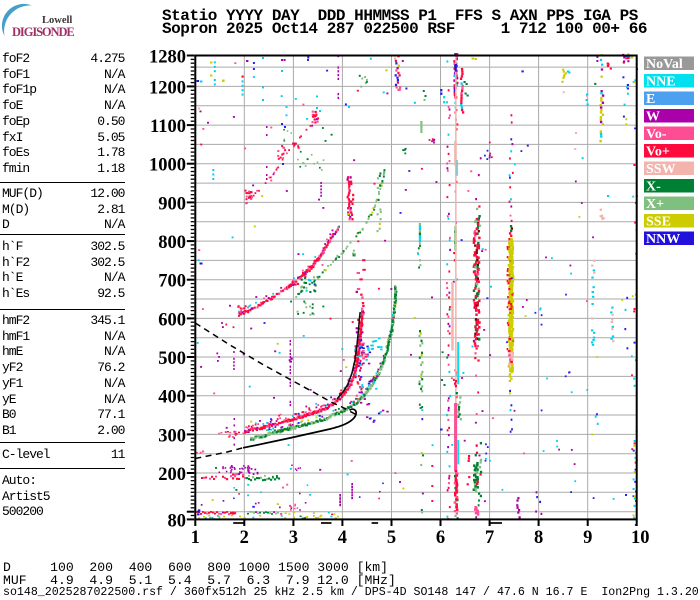 This screenshot has width=700, height=600. I want to click on svg-text: X+, so click(655, 204).